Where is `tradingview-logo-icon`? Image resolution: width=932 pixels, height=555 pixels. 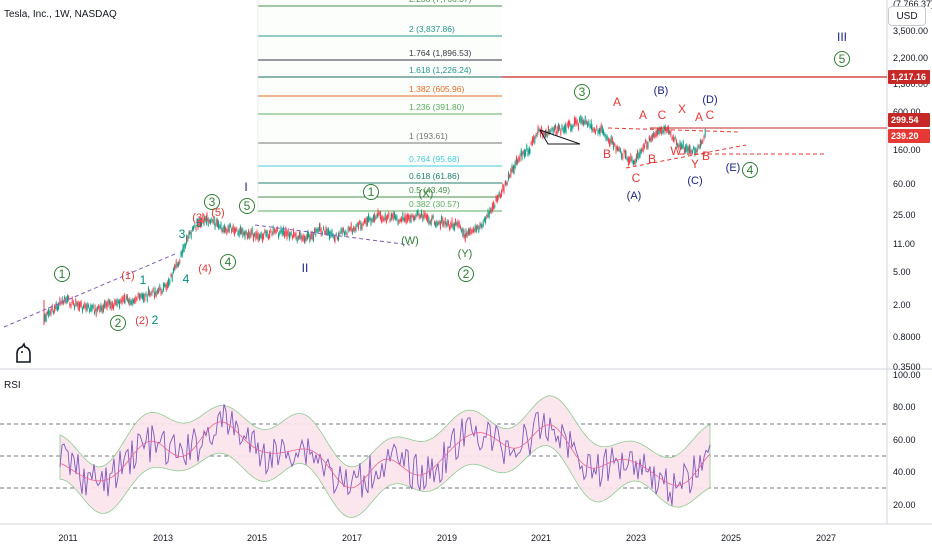
tradingview-logo-icon is located at coordinates (24, 353).